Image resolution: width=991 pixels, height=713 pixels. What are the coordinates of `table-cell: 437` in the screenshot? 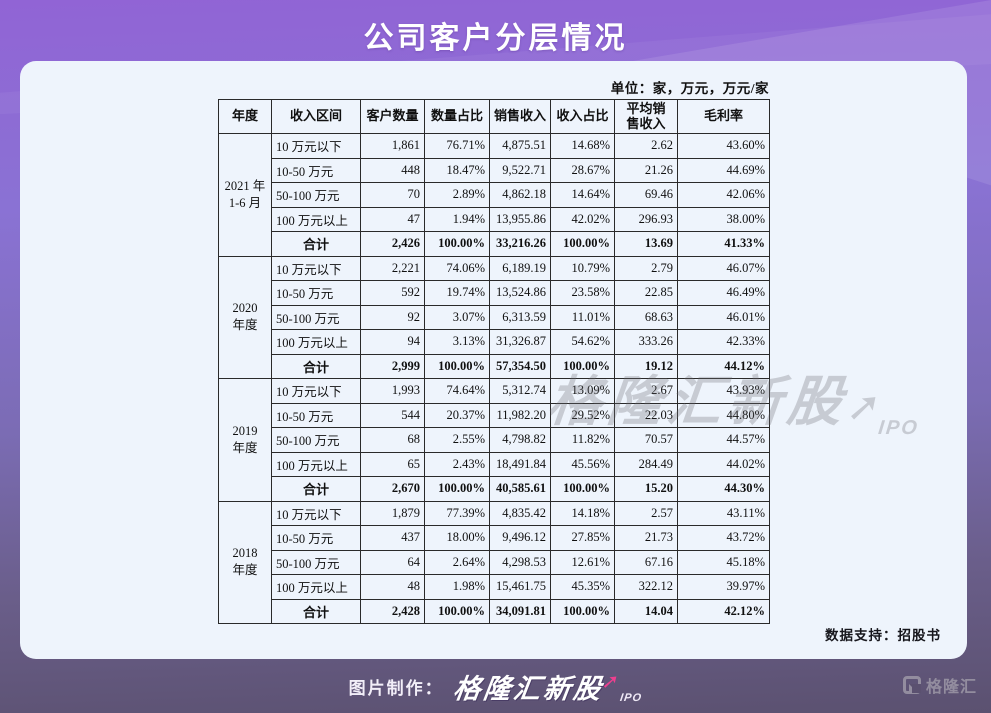 It's located at (392, 538).